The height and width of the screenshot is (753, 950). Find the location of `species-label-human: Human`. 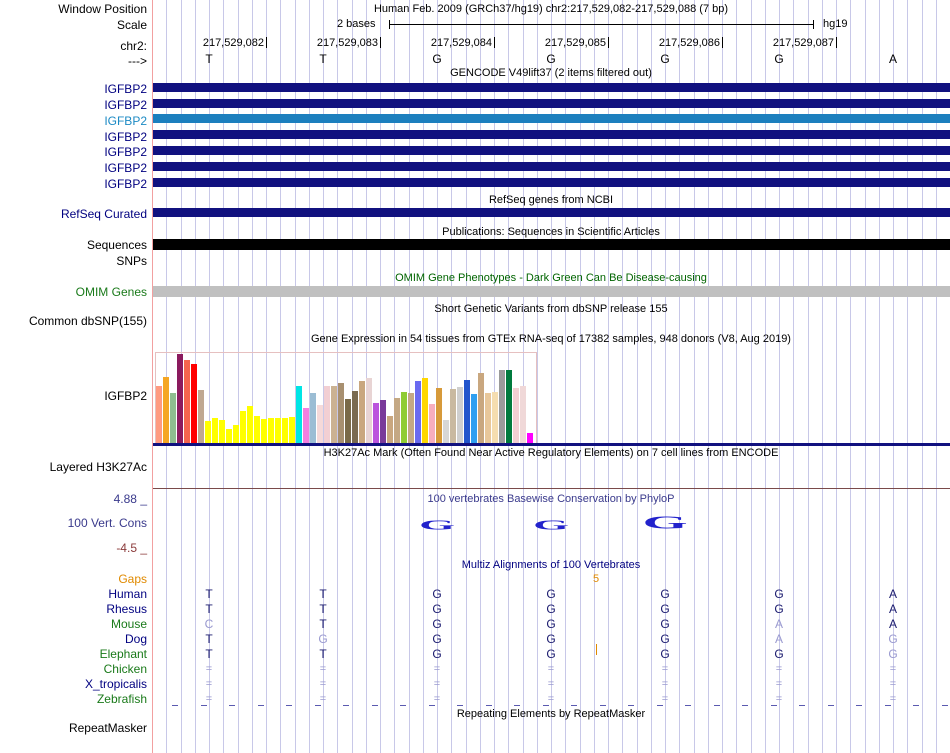

species-label-human: Human is located at coordinates (127, 594).